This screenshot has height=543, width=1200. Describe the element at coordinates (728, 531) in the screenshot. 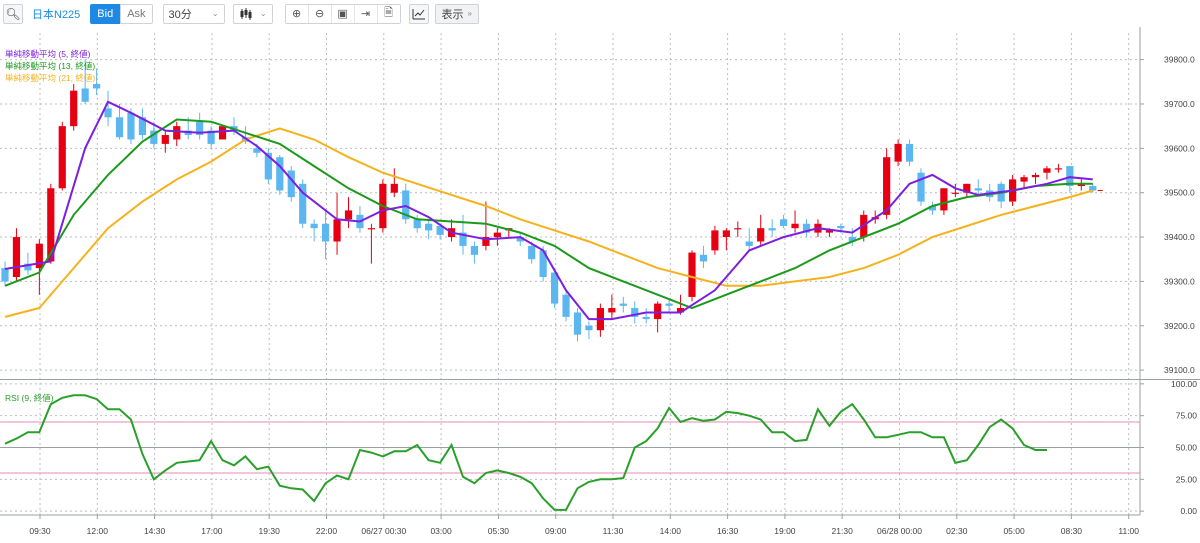

I see `x-tick-label: 16:30` at that location.